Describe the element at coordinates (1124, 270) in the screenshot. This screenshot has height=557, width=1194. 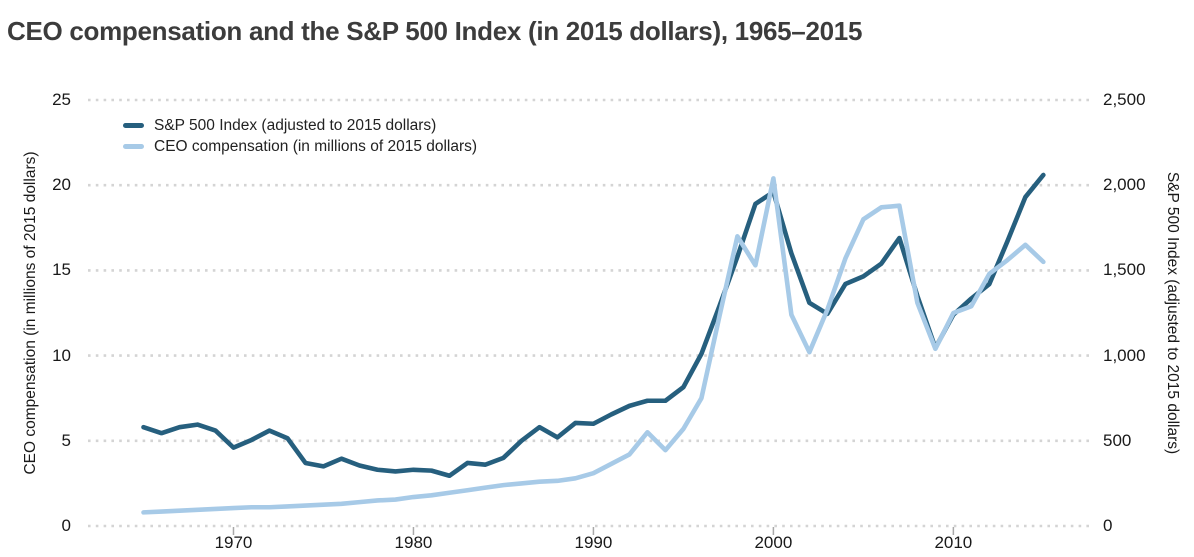
I see `y-axis-right-tick-label: 1,500` at that location.